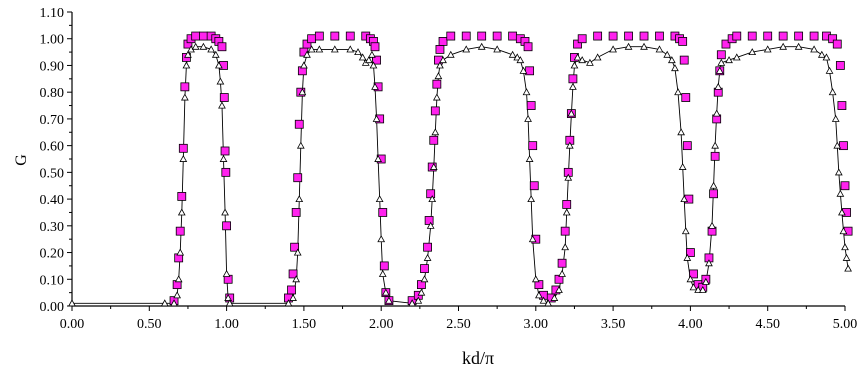 The height and width of the screenshot is (375, 862). I want to click on y-axis-label: G, so click(21, 160).